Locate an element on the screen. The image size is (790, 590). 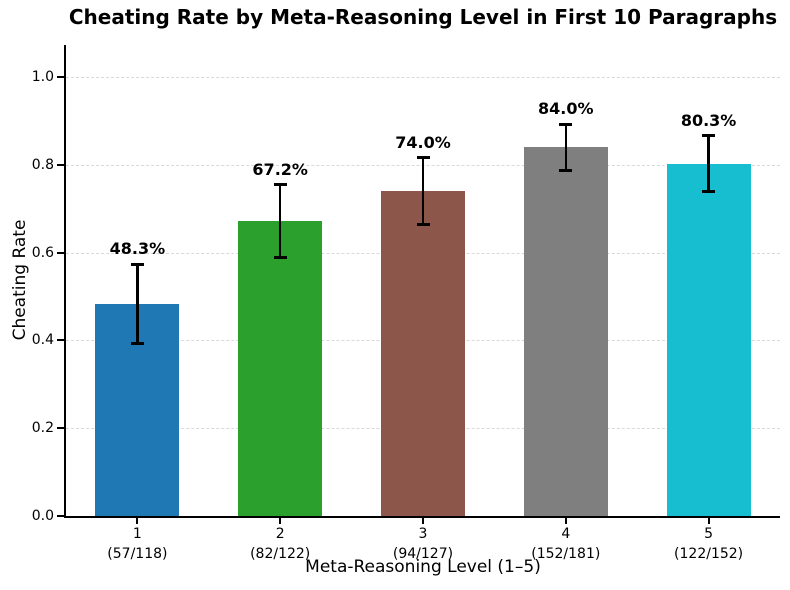
y-tick-label: 1.0 is located at coordinates (42, 77).